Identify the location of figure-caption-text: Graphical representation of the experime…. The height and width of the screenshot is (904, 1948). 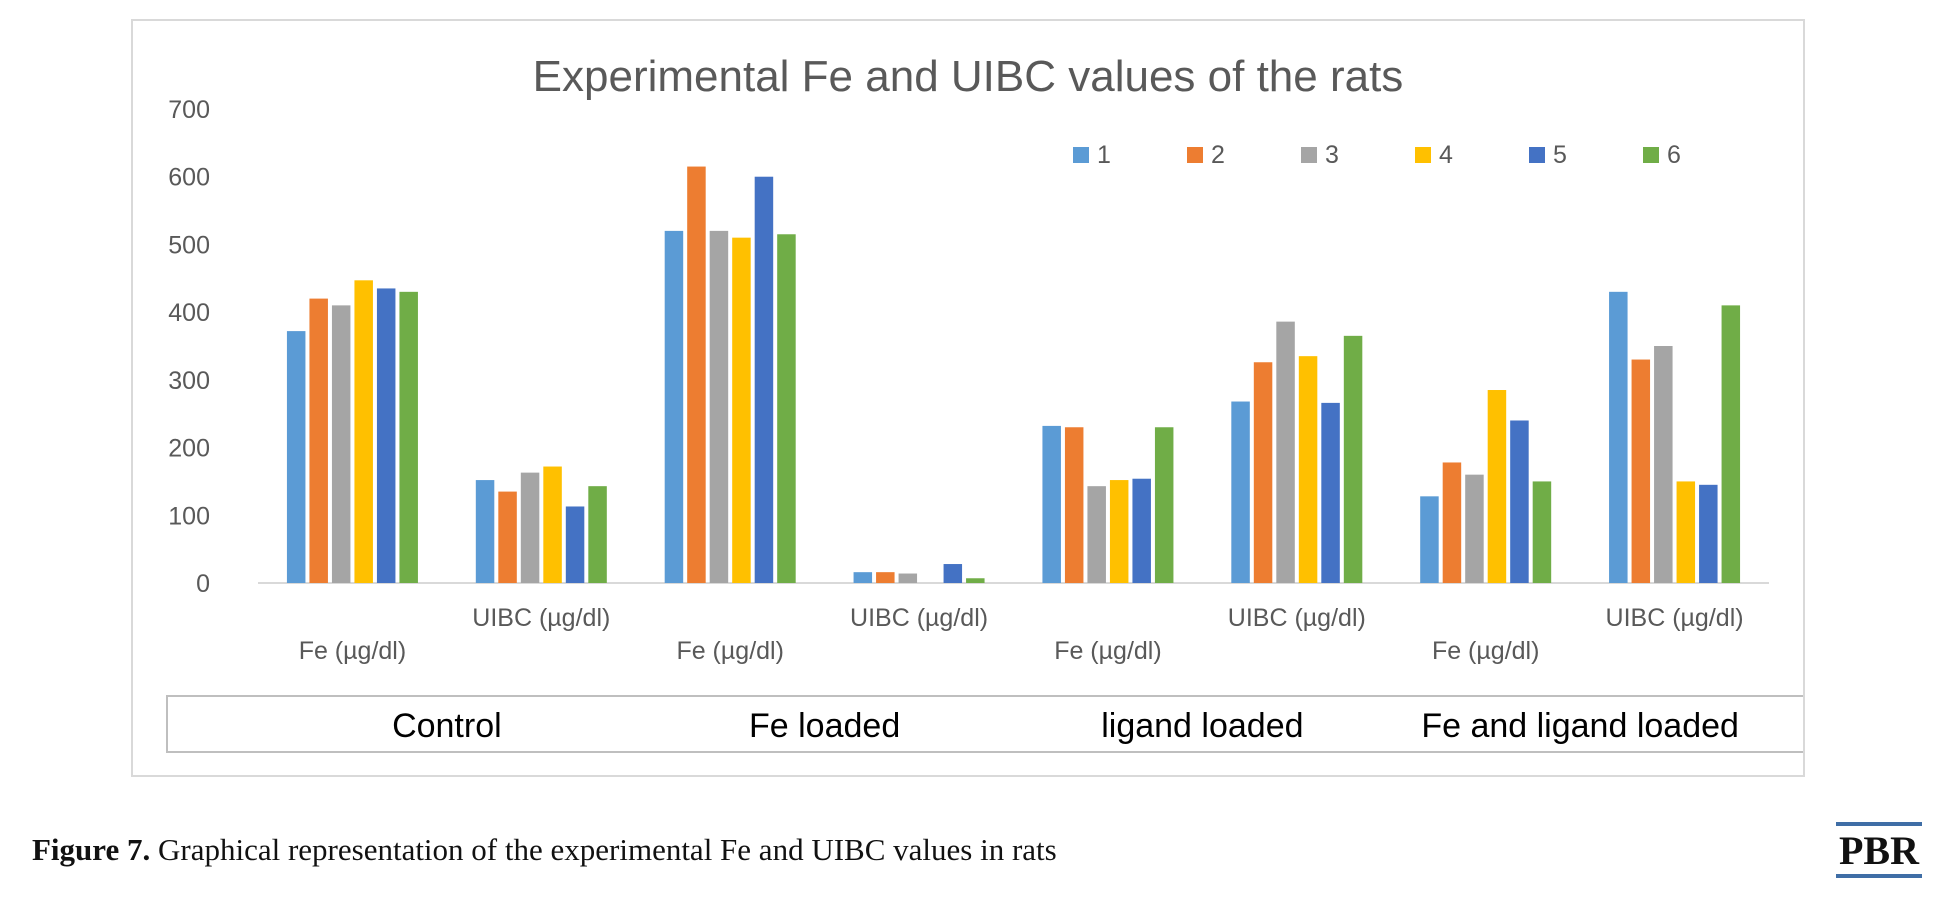
(603, 849).